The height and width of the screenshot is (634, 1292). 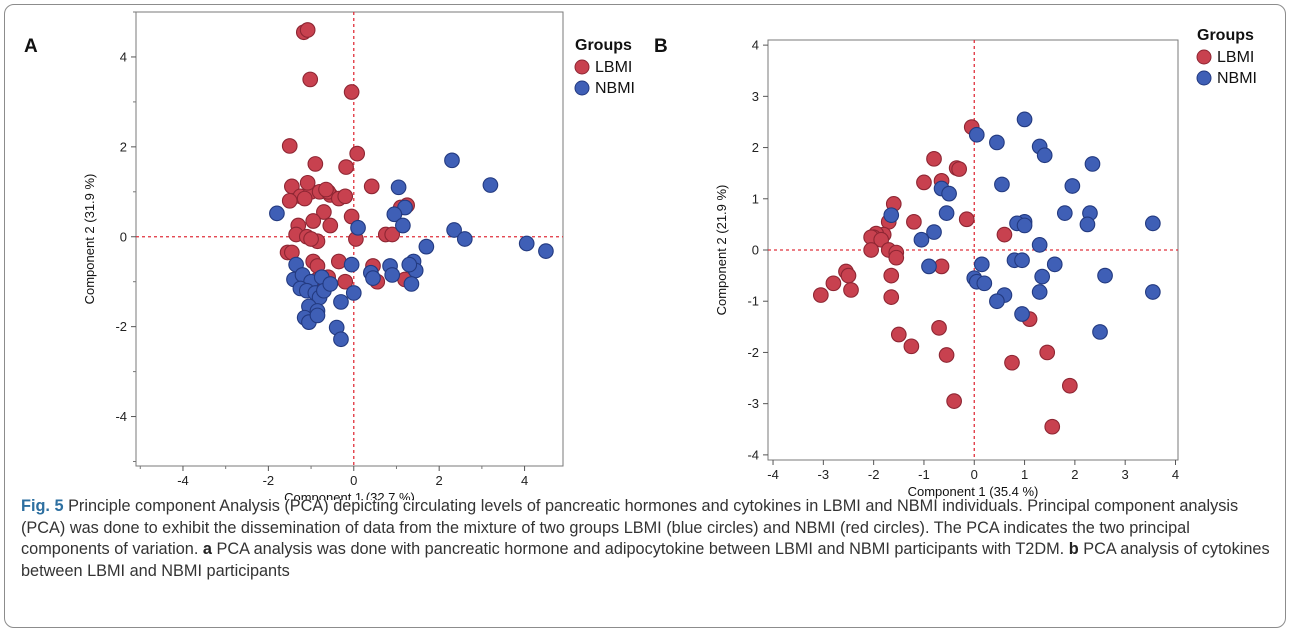 What do you see at coordinates (753, 301) in the screenshot?
I see `y-tick-label: -1` at bounding box center [753, 301].